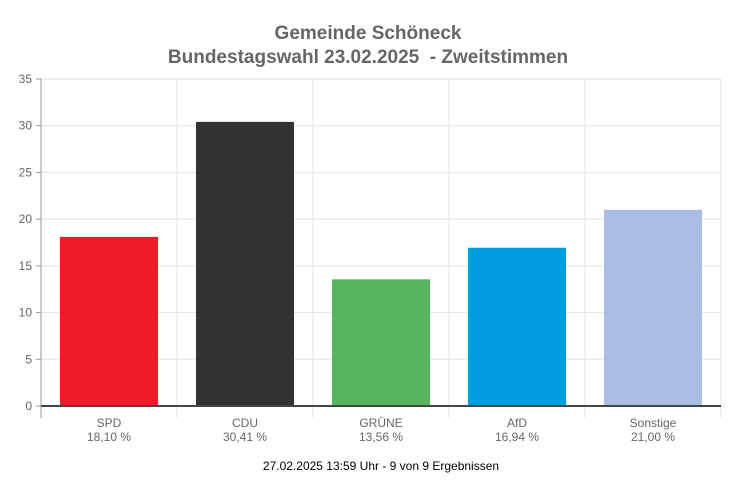 Image resolution: width=736 pixels, height=494 pixels. What do you see at coordinates (28, 359) in the screenshot?
I see `y-tick-label: 5` at bounding box center [28, 359].